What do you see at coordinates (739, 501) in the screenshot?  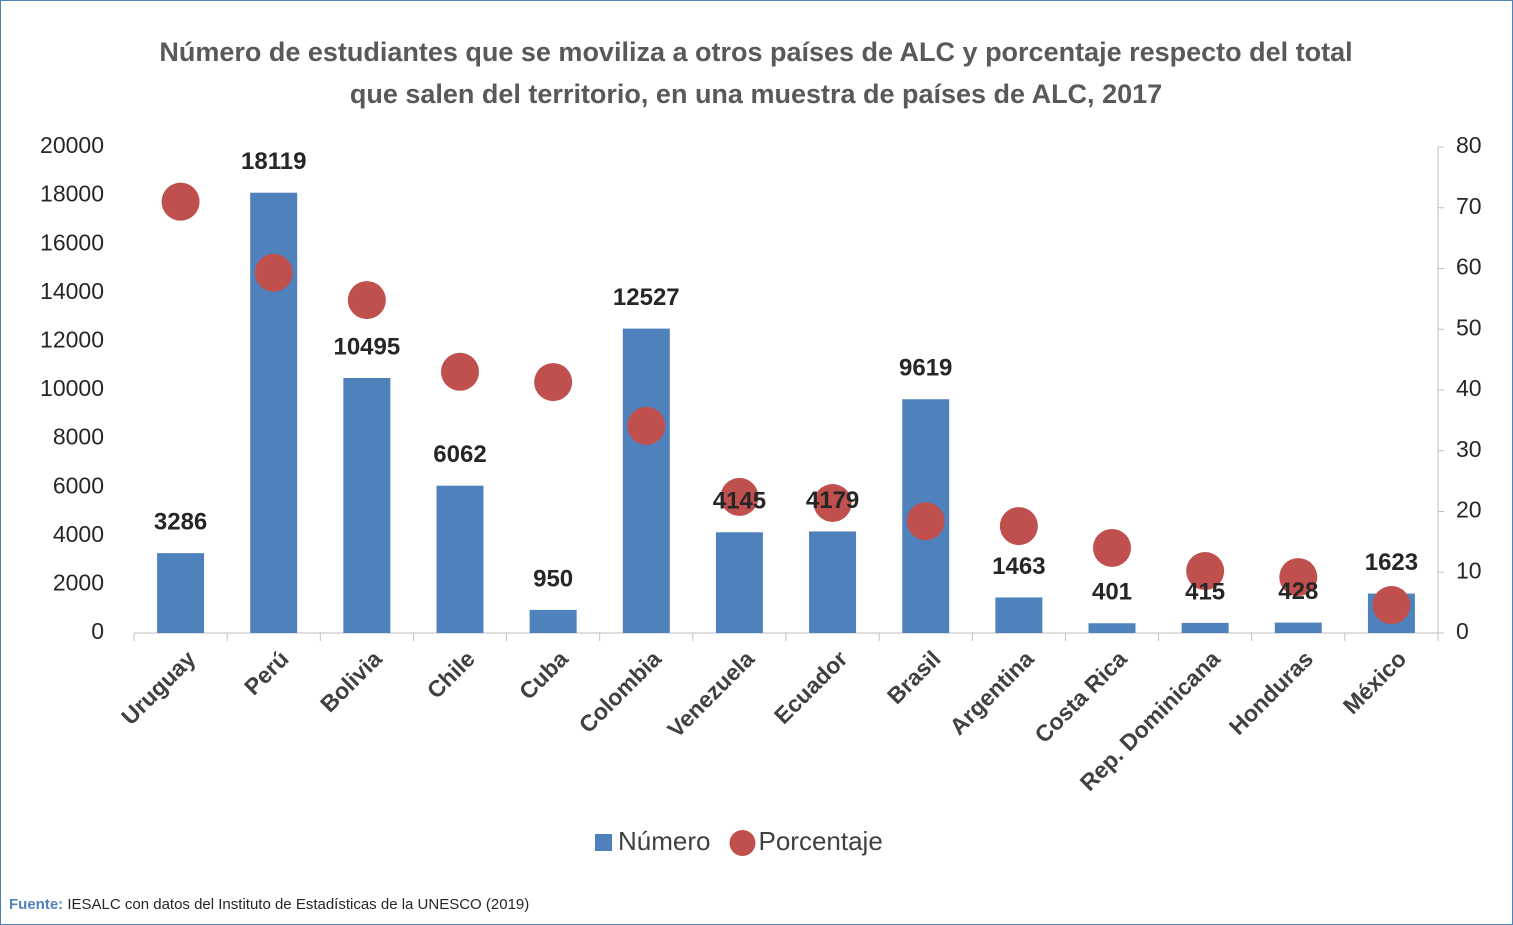 I see `data-label: 4145` at bounding box center [739, 501].